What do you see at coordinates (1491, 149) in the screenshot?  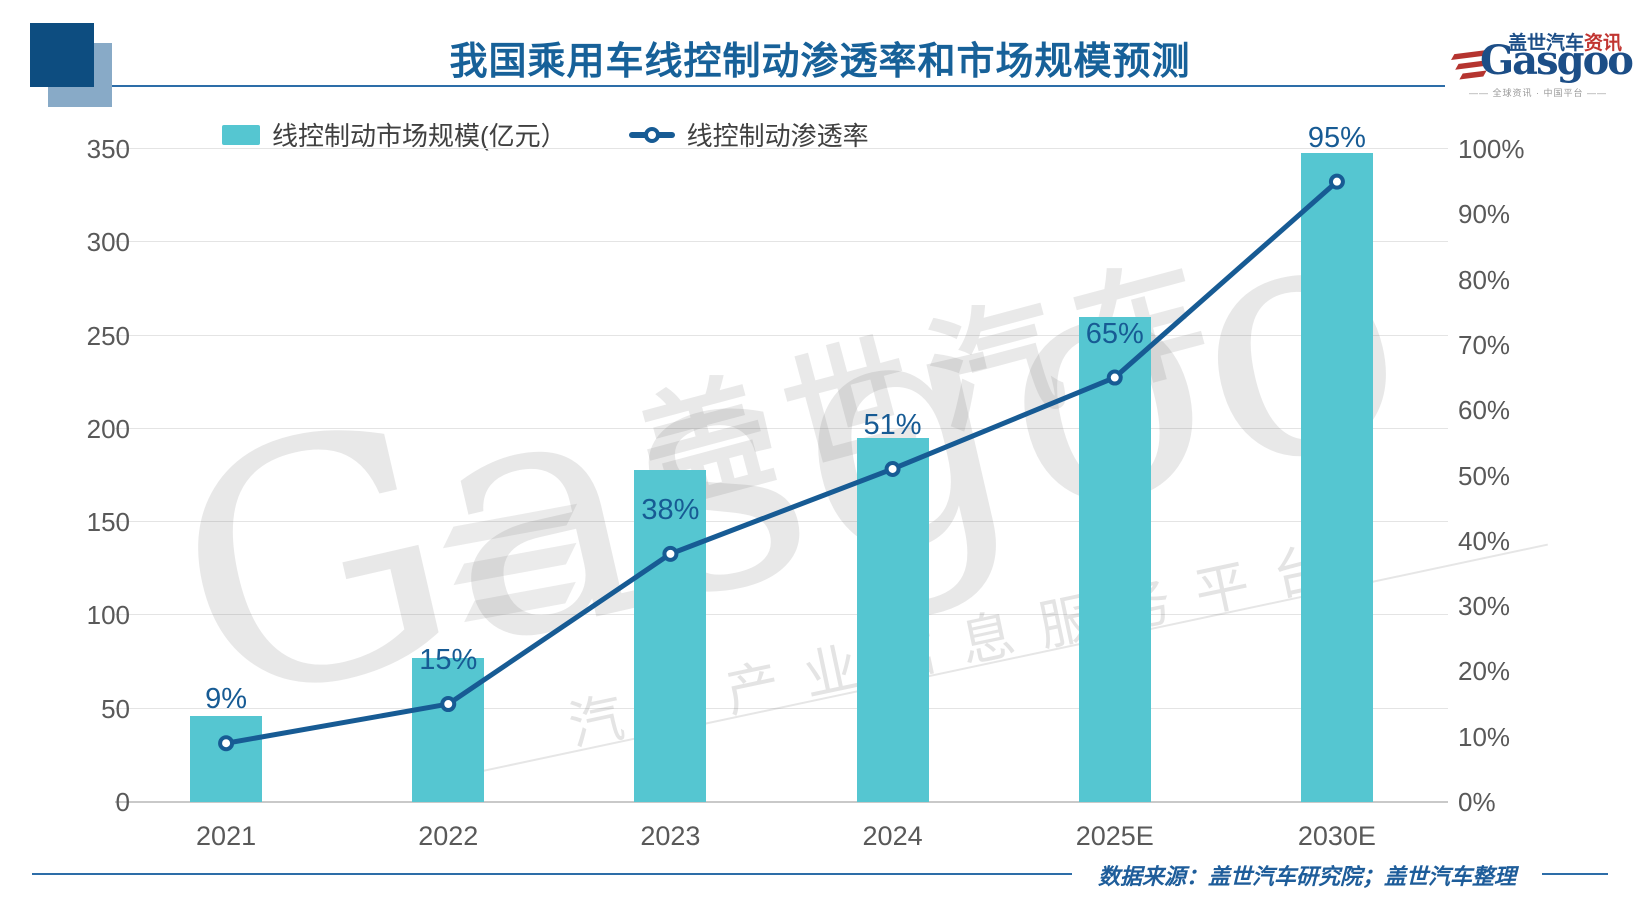 I see `right-axis-tick-100%: 100%` at bounding box center [1491, 149].